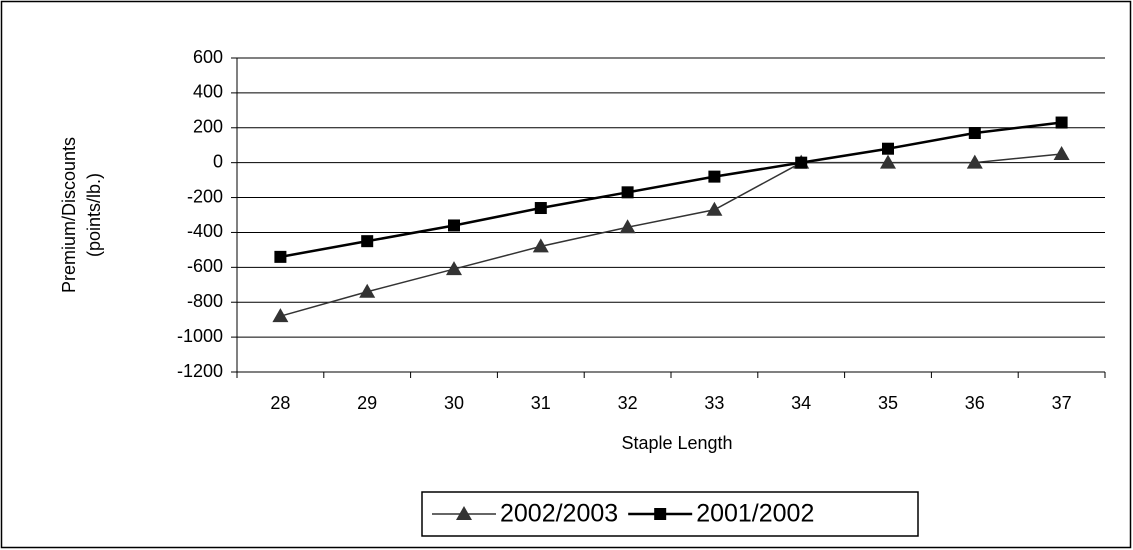 The height and width of the screenshot is (550, 1133). Describe the element at coordinates (205, 301) in the screenshot. I see `y-tick-label: -800` at that location.